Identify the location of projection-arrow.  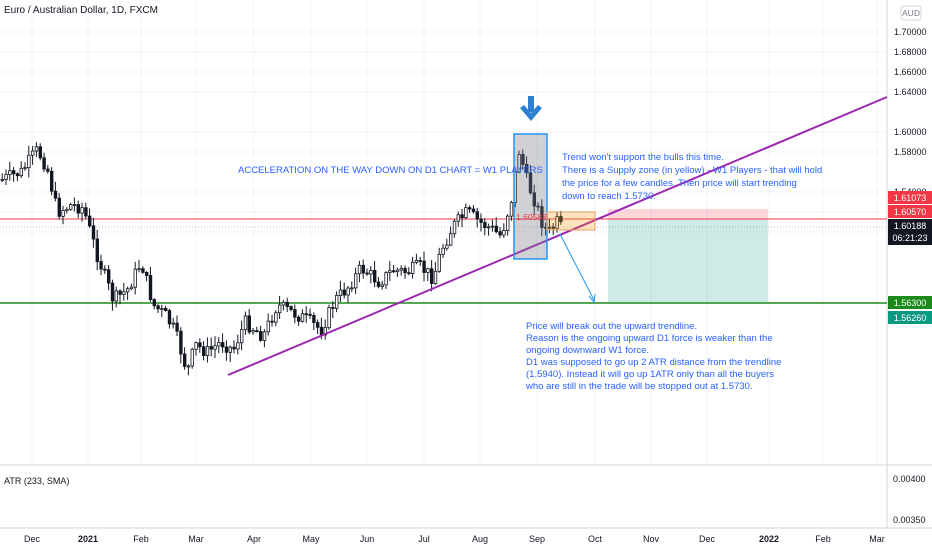
(577, 267).